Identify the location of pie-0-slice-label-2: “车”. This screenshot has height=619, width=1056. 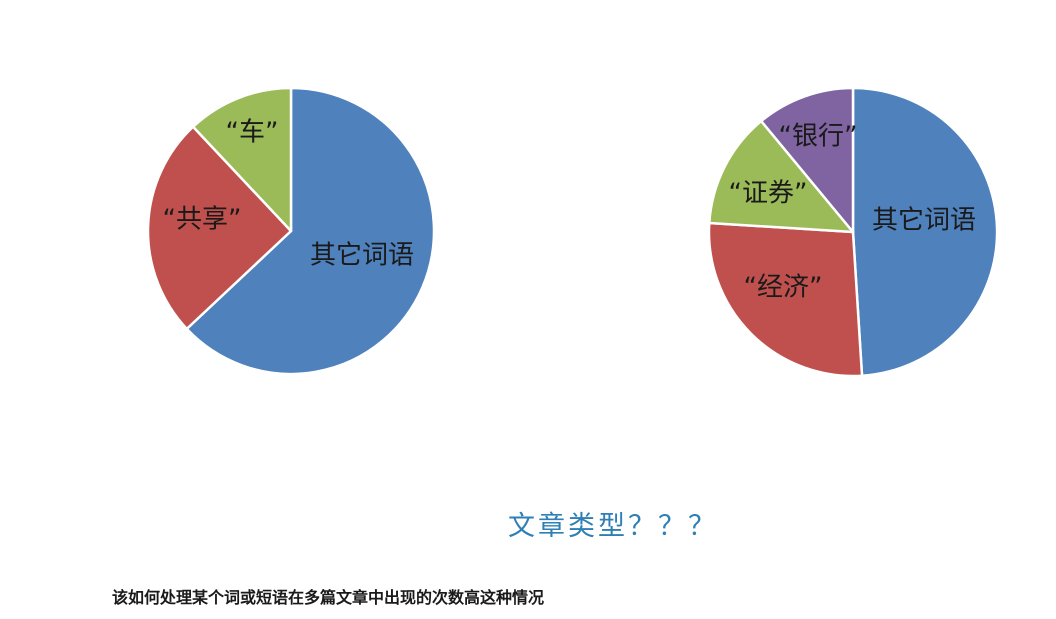
(252, 133).